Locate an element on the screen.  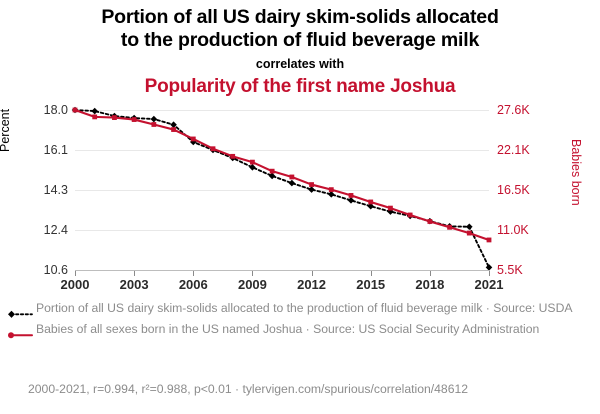
x-axis-tick-label: 2009 is located at coordinates (252, 284).